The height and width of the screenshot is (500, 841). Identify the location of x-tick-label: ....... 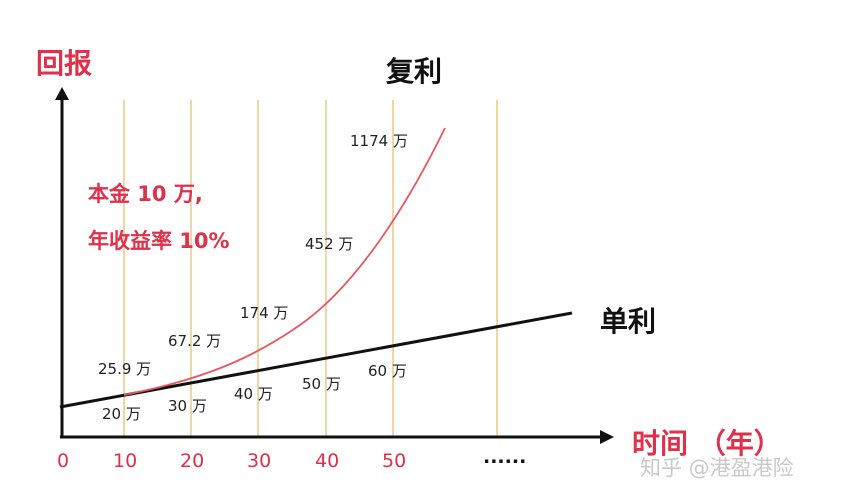
(505, 457).